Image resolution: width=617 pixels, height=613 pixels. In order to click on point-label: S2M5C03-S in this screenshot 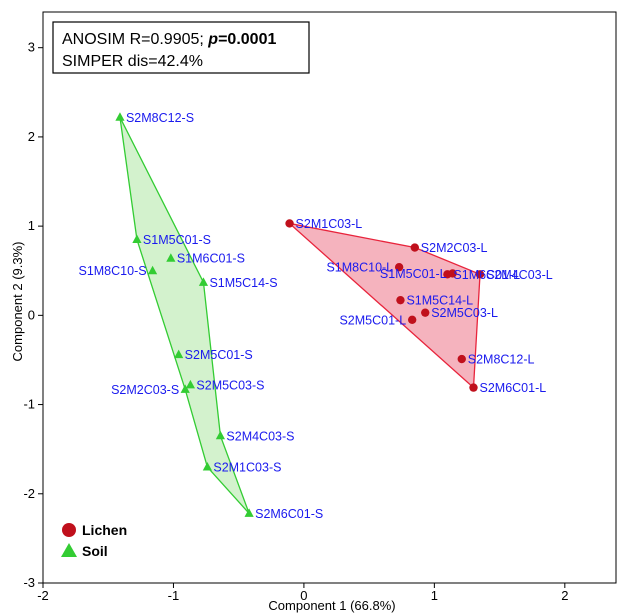, I will do `click(230, 385)`.